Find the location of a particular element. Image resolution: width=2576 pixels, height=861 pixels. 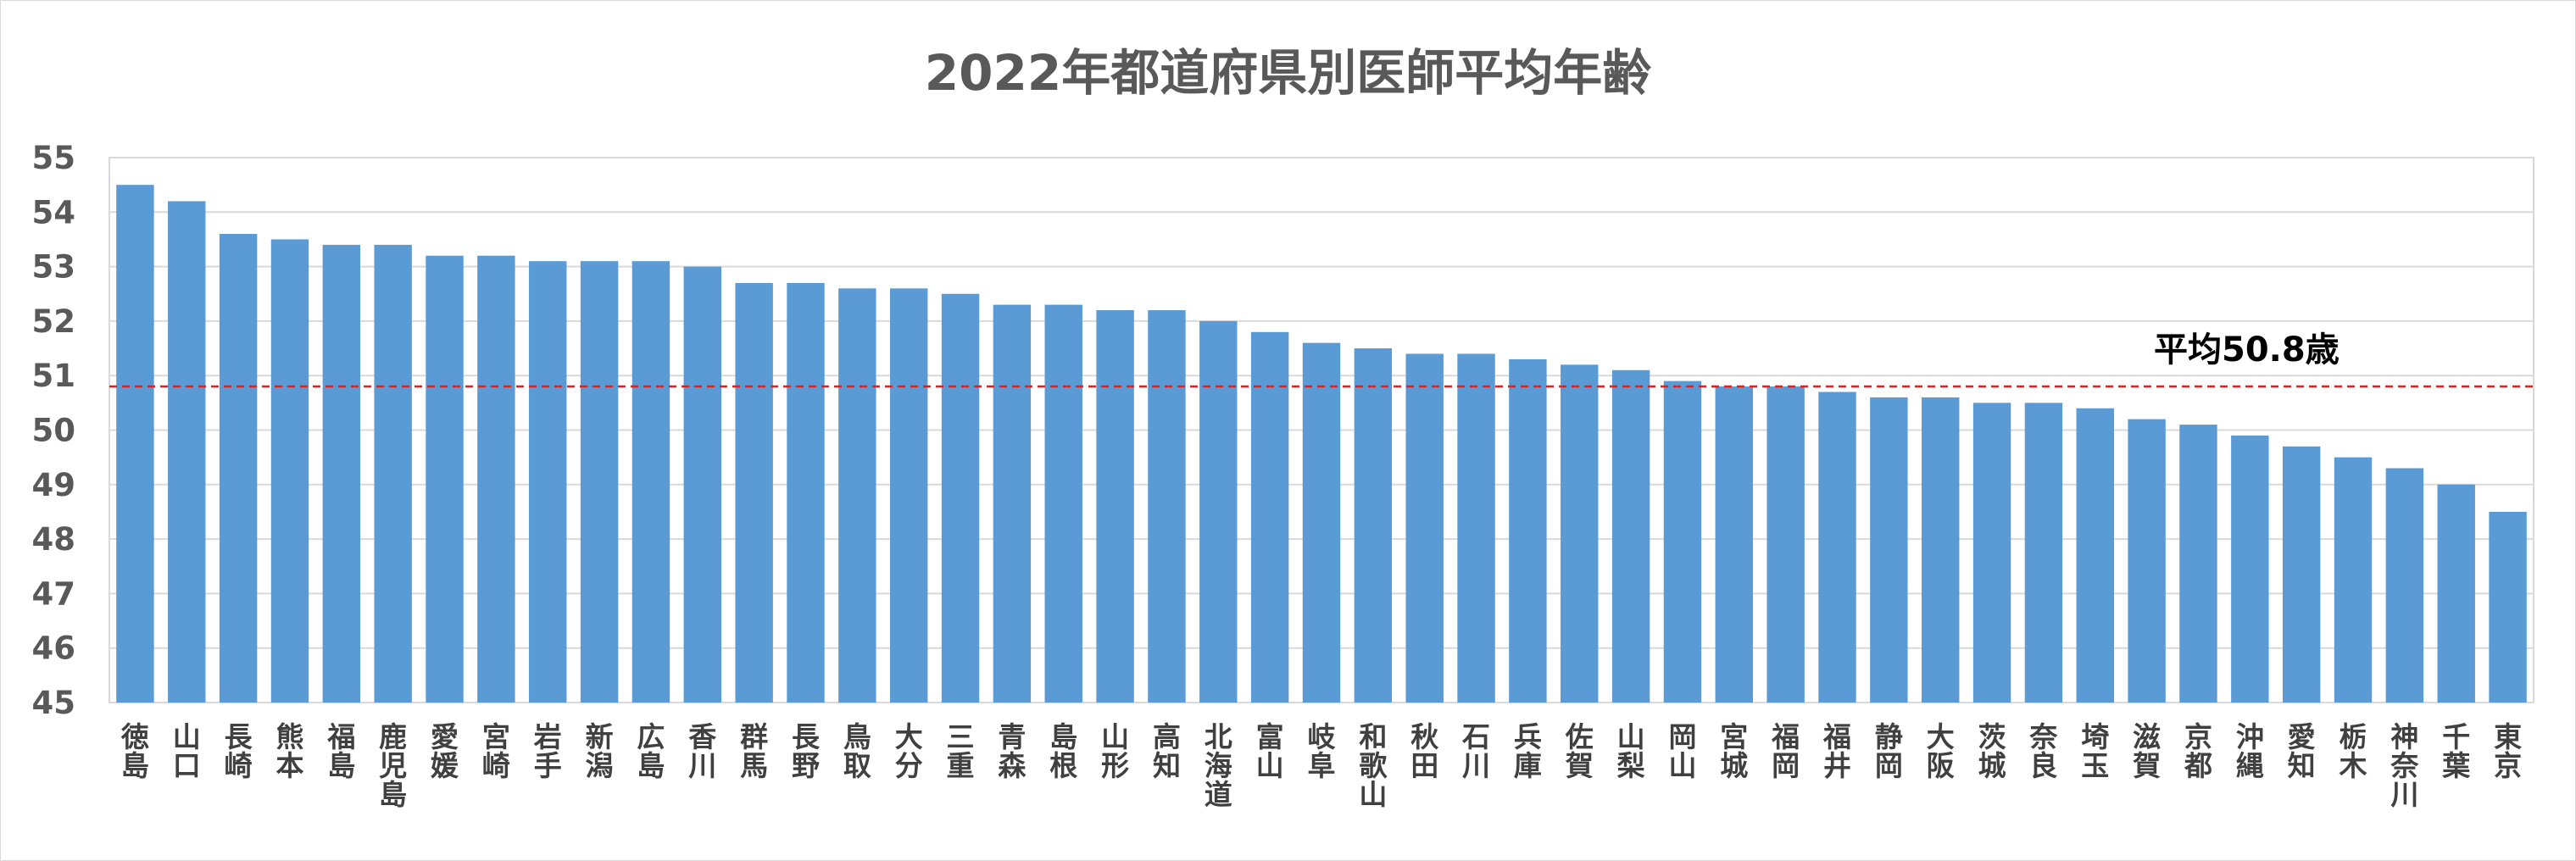

x-tick-label: 京都 is located at coordinates (2198, 751).